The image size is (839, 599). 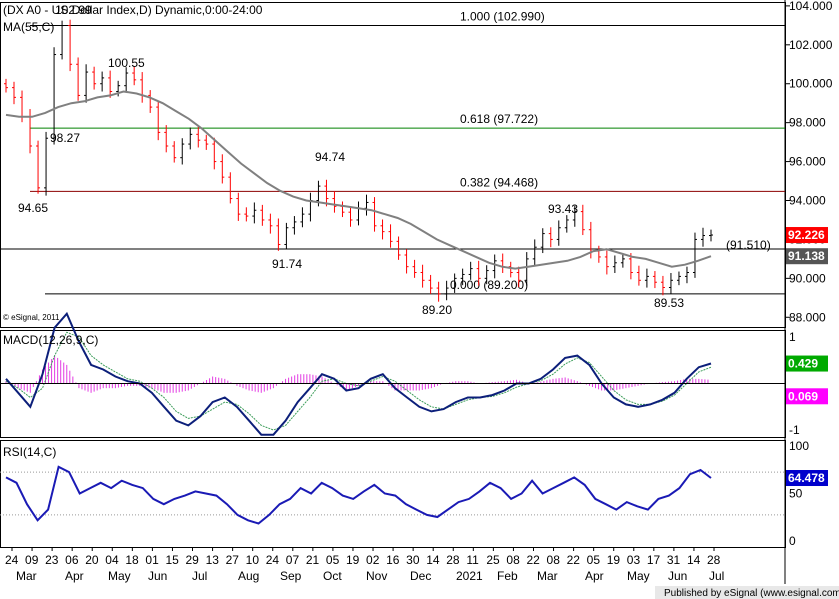 What do you see at coordinates (499, 182) in the screenshot?
I see `fib-level-label: 0.382 (94.468)` at bounding box center [499, 182].